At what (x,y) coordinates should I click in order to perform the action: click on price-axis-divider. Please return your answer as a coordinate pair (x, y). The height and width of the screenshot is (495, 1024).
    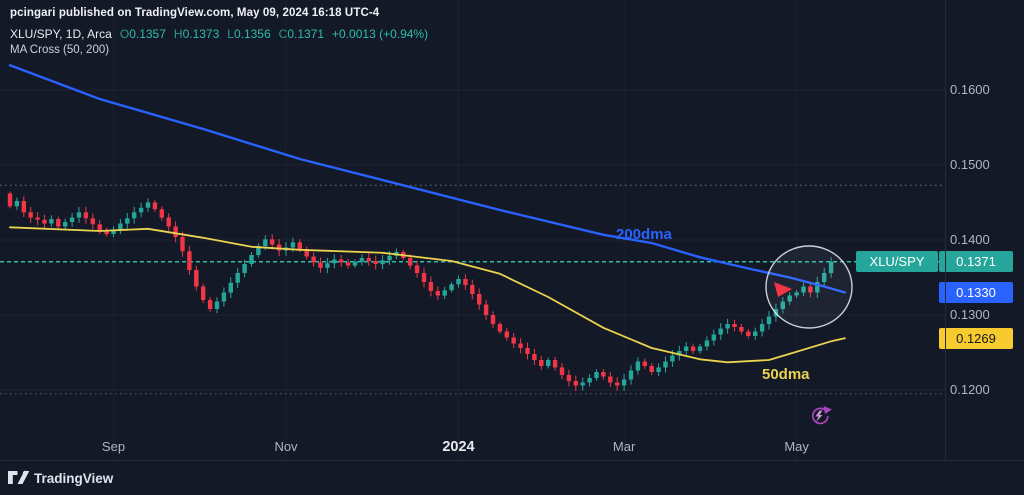
    Looking at the image, I should click on (945, 230).